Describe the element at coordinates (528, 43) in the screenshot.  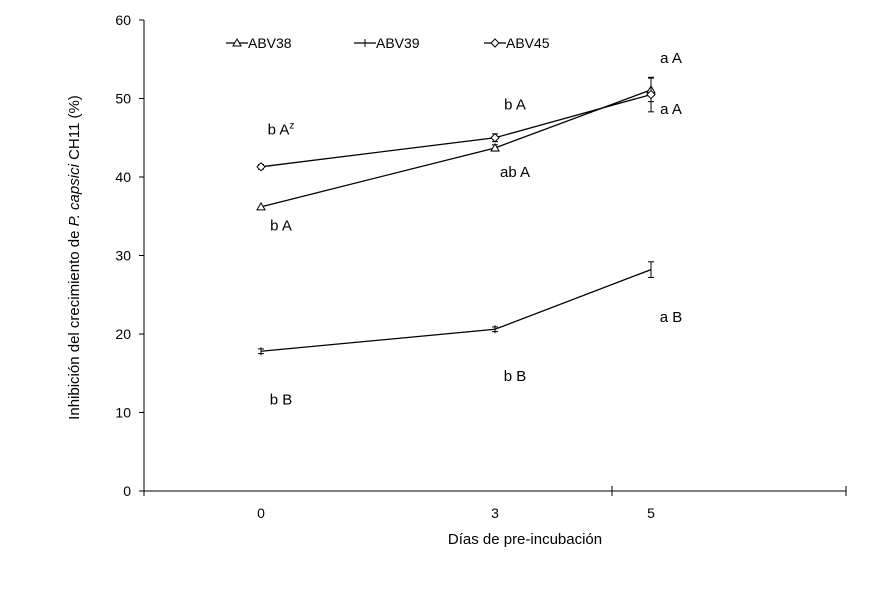
I see `legend-label: ABV45` at that location.